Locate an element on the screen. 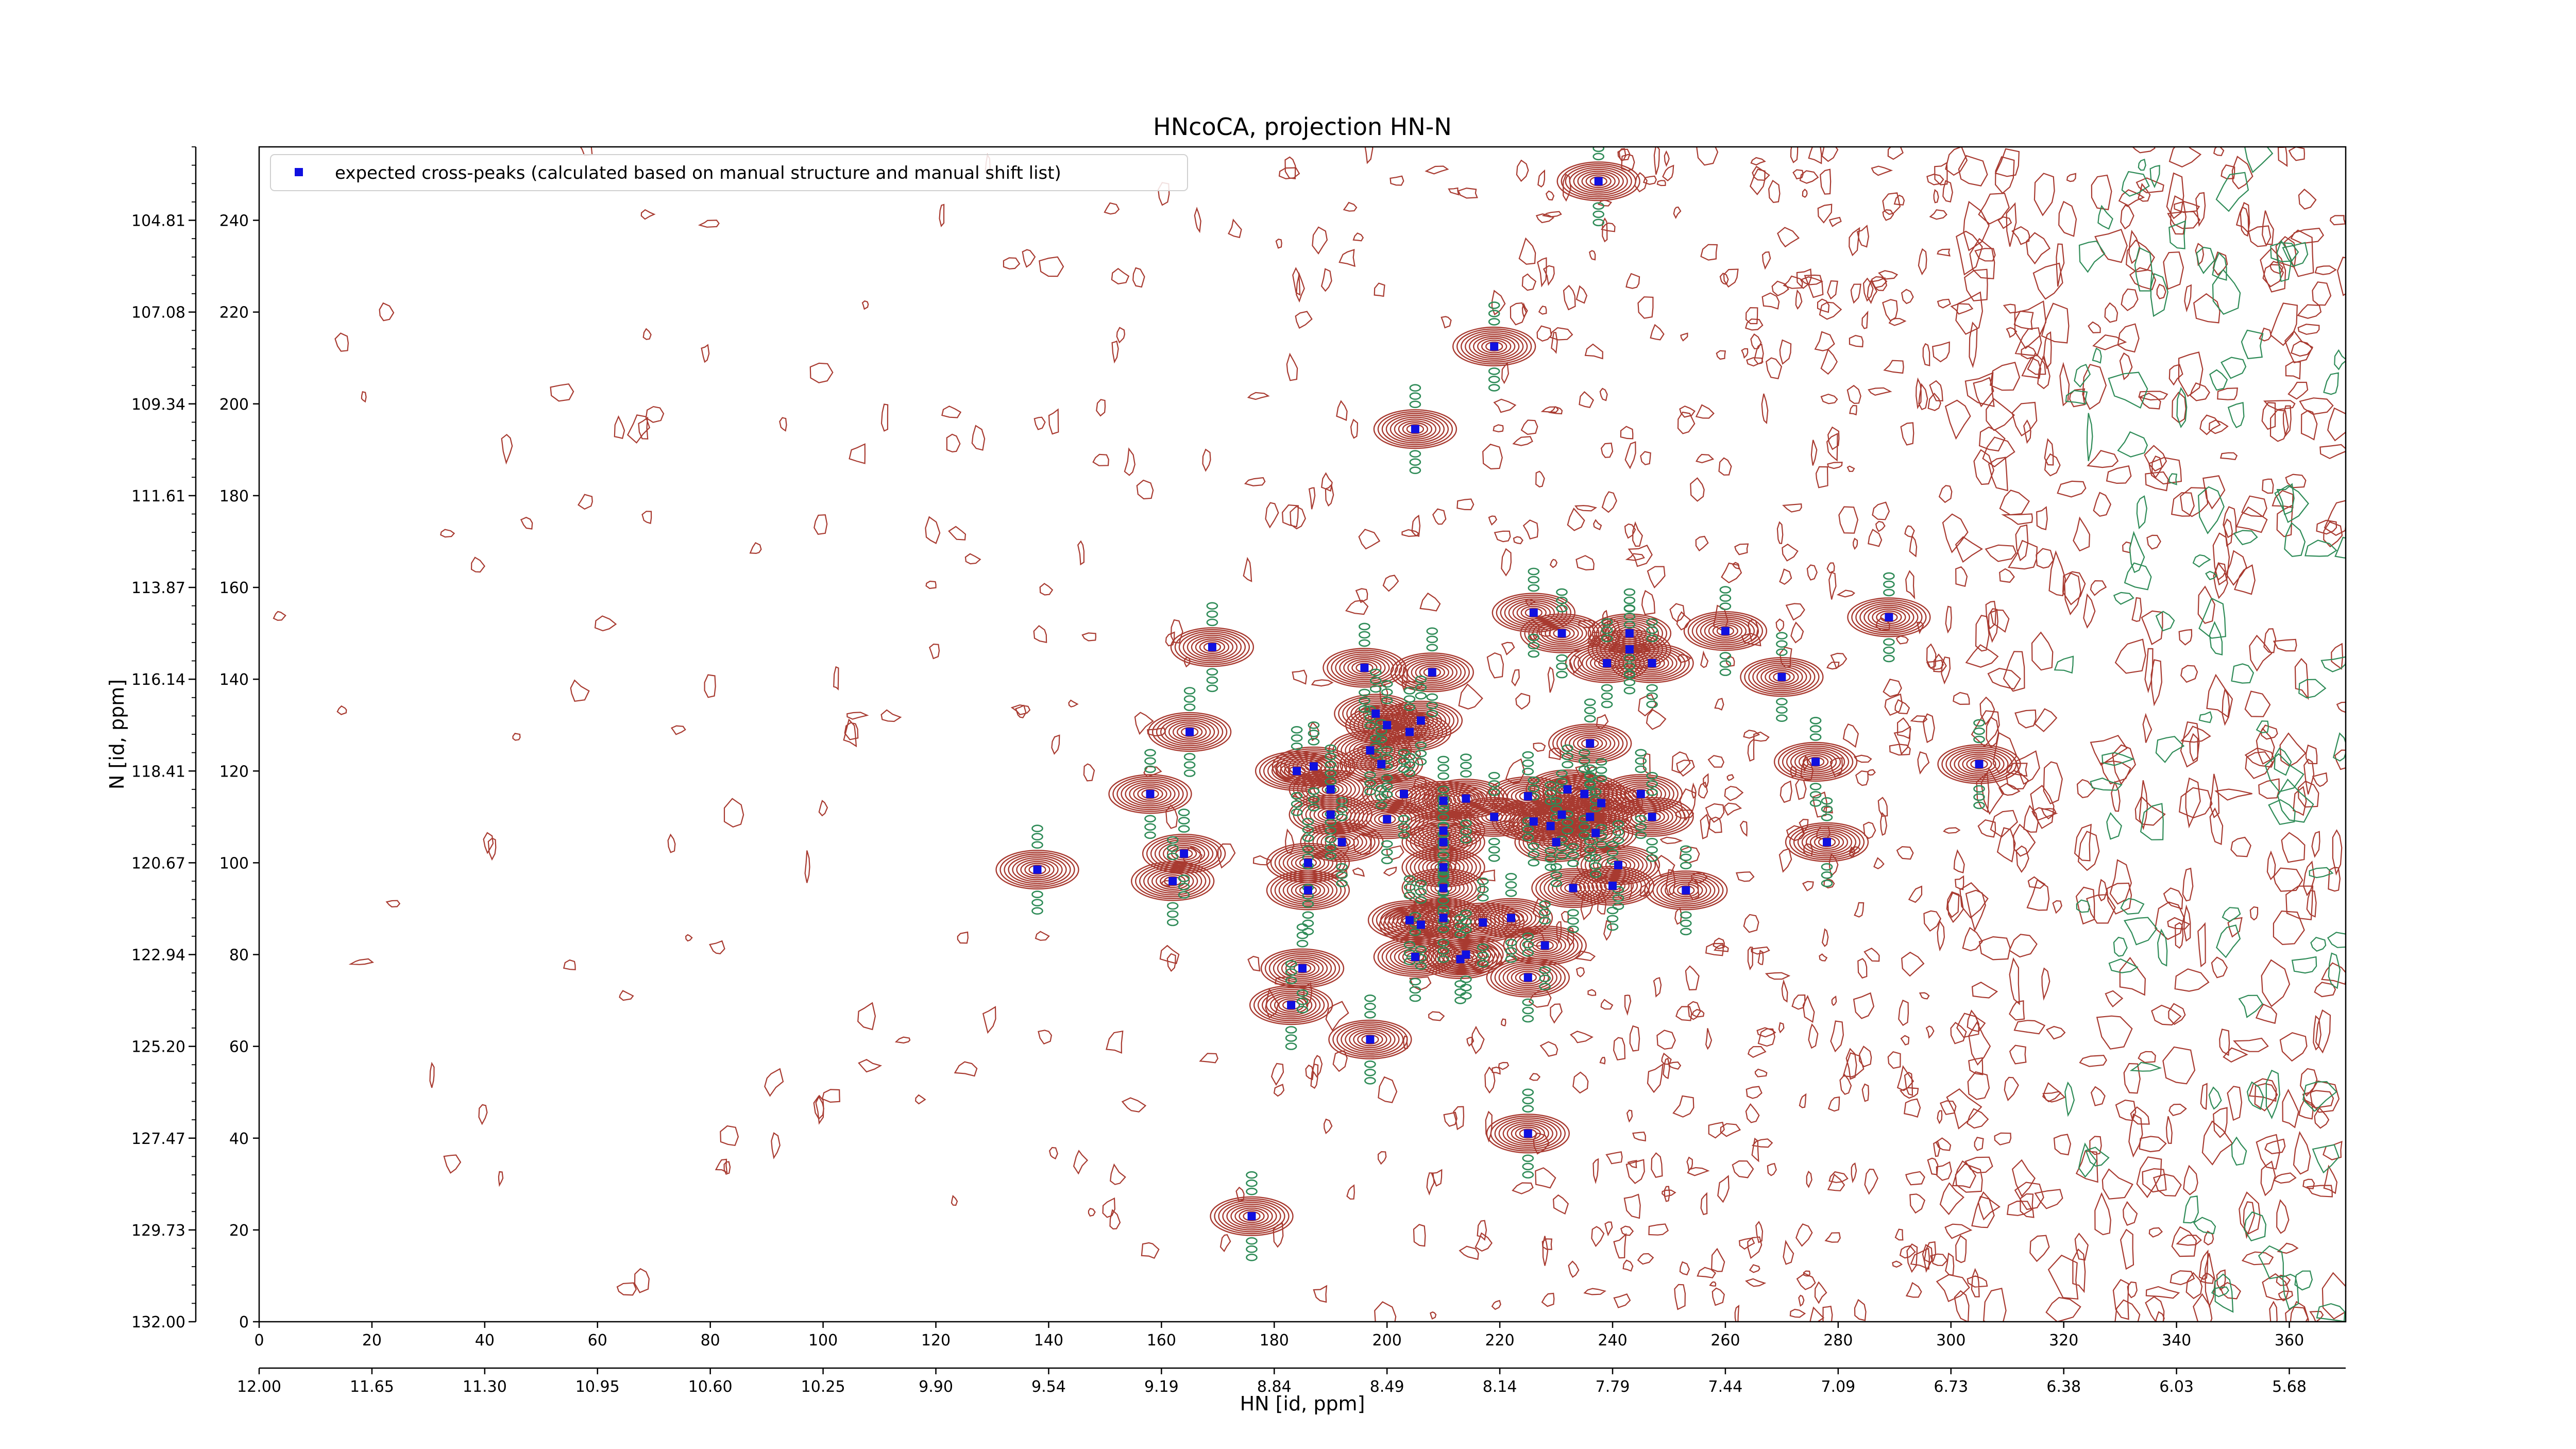 The height and width of the screenshot is (1449, 2576). y-tick-label-9: 180 is located at coordinates (234, 496).